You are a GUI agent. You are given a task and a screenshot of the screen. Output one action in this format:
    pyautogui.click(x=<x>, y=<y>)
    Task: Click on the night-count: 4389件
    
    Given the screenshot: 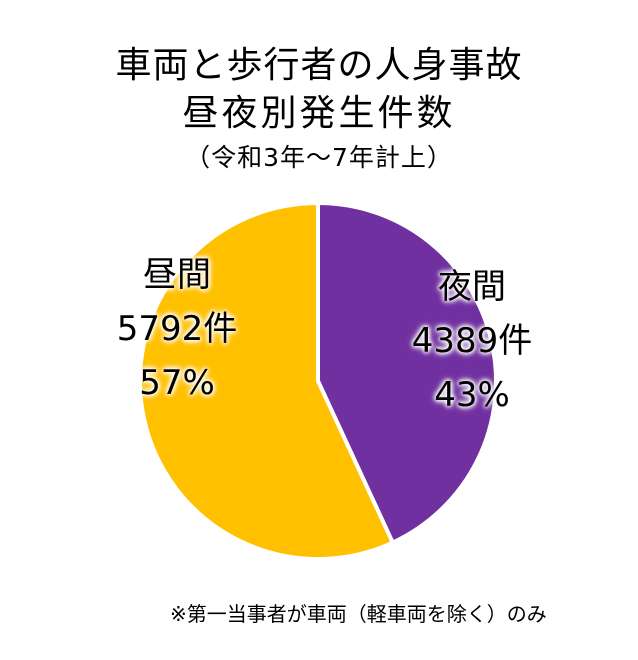 What is the action you would take?
    pyautogui.click(x=472, y=341)
    